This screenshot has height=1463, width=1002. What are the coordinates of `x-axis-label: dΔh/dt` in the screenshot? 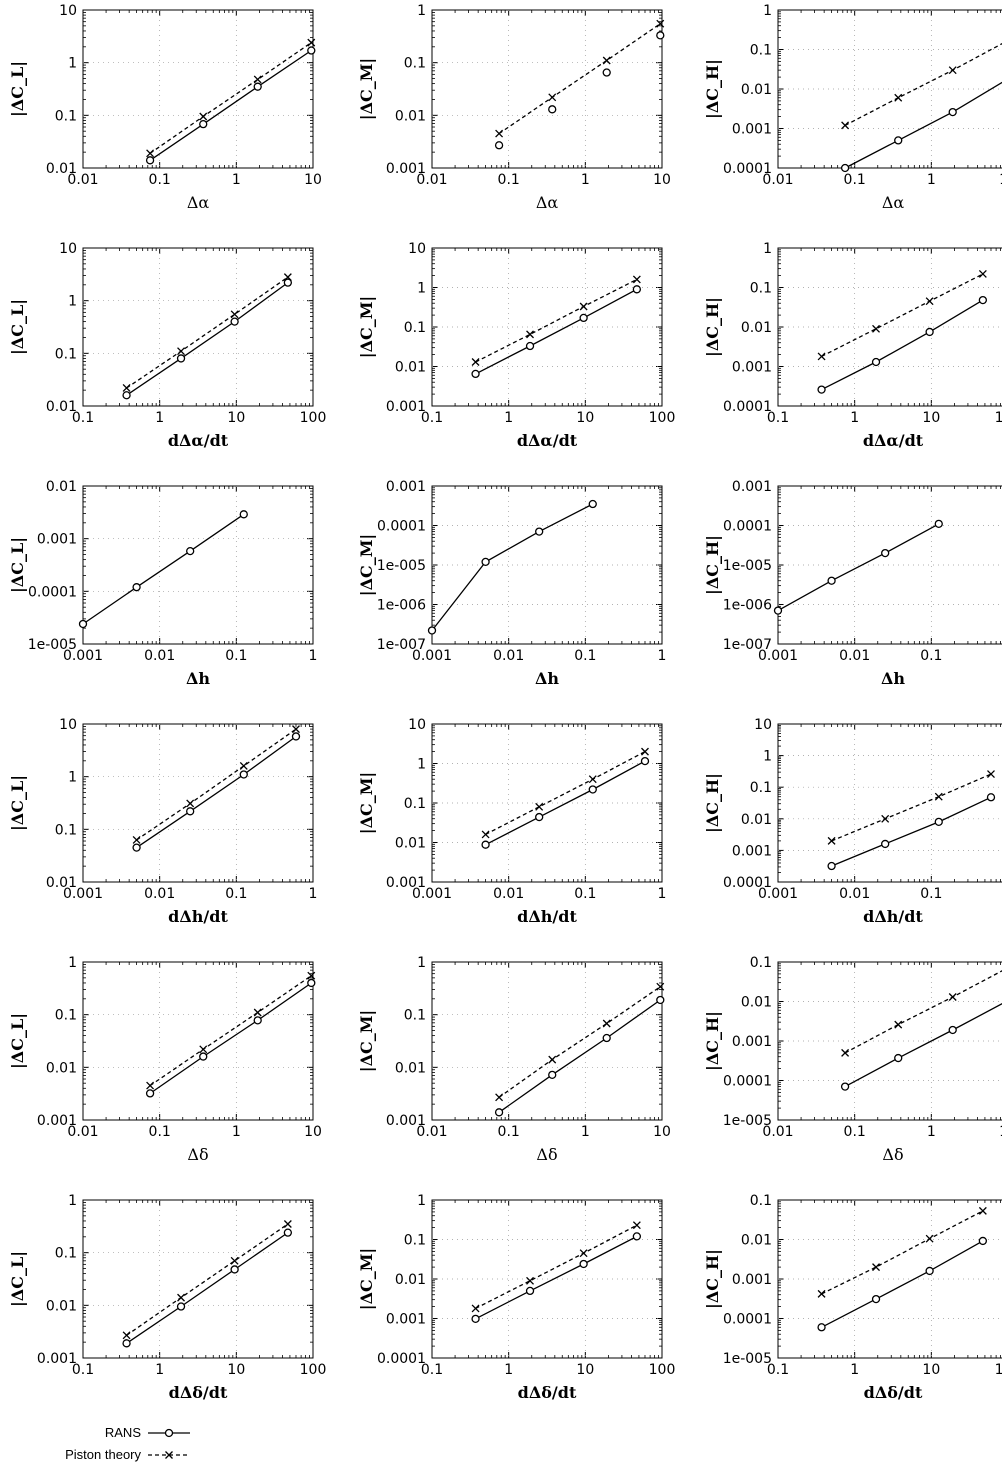 It's located at (198, 916).